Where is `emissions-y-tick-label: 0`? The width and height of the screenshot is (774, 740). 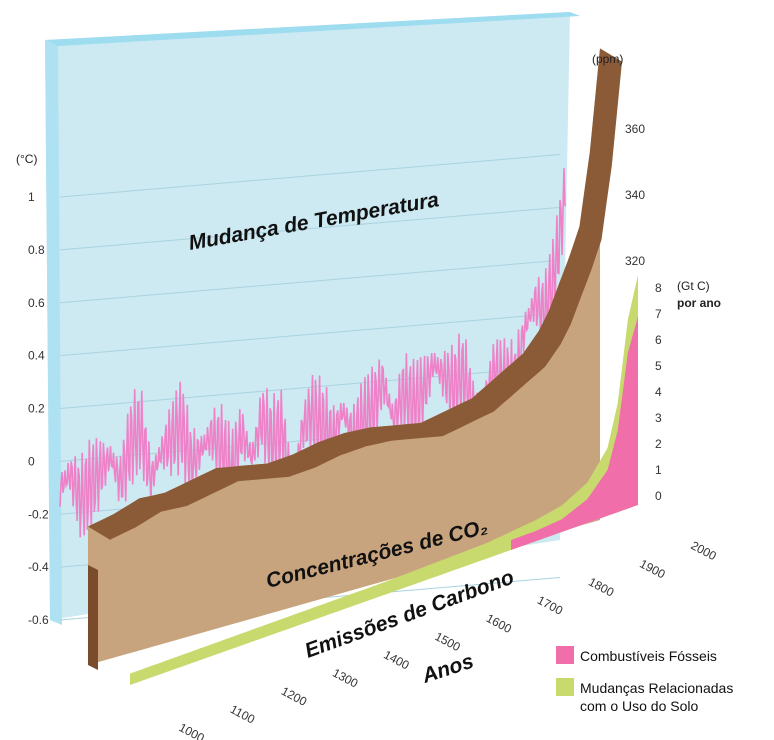 emissions-y-tick-label: 0 is located at coordinates (658, 496).